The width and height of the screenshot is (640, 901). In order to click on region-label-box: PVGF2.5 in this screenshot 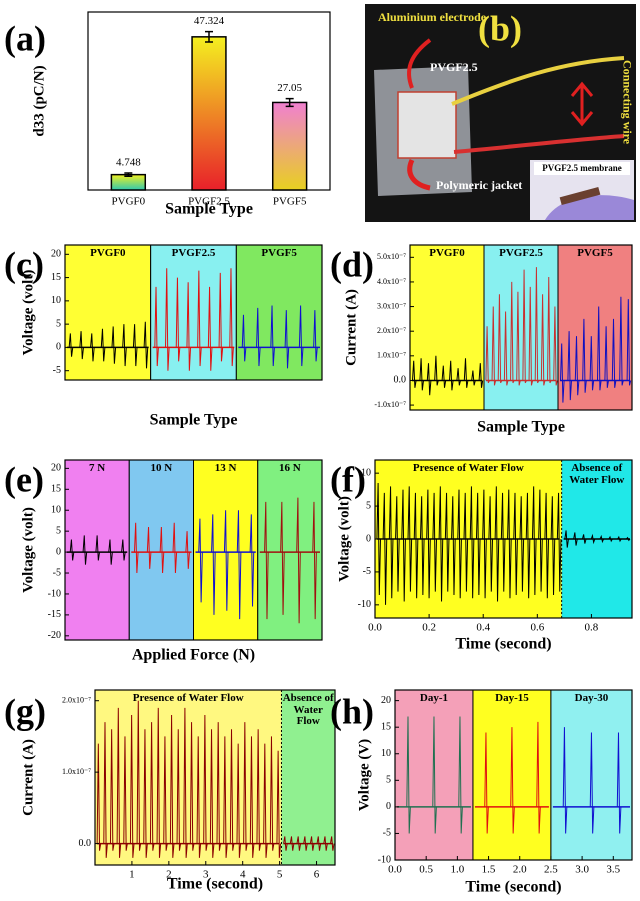, I will do `click(521, 253)`.